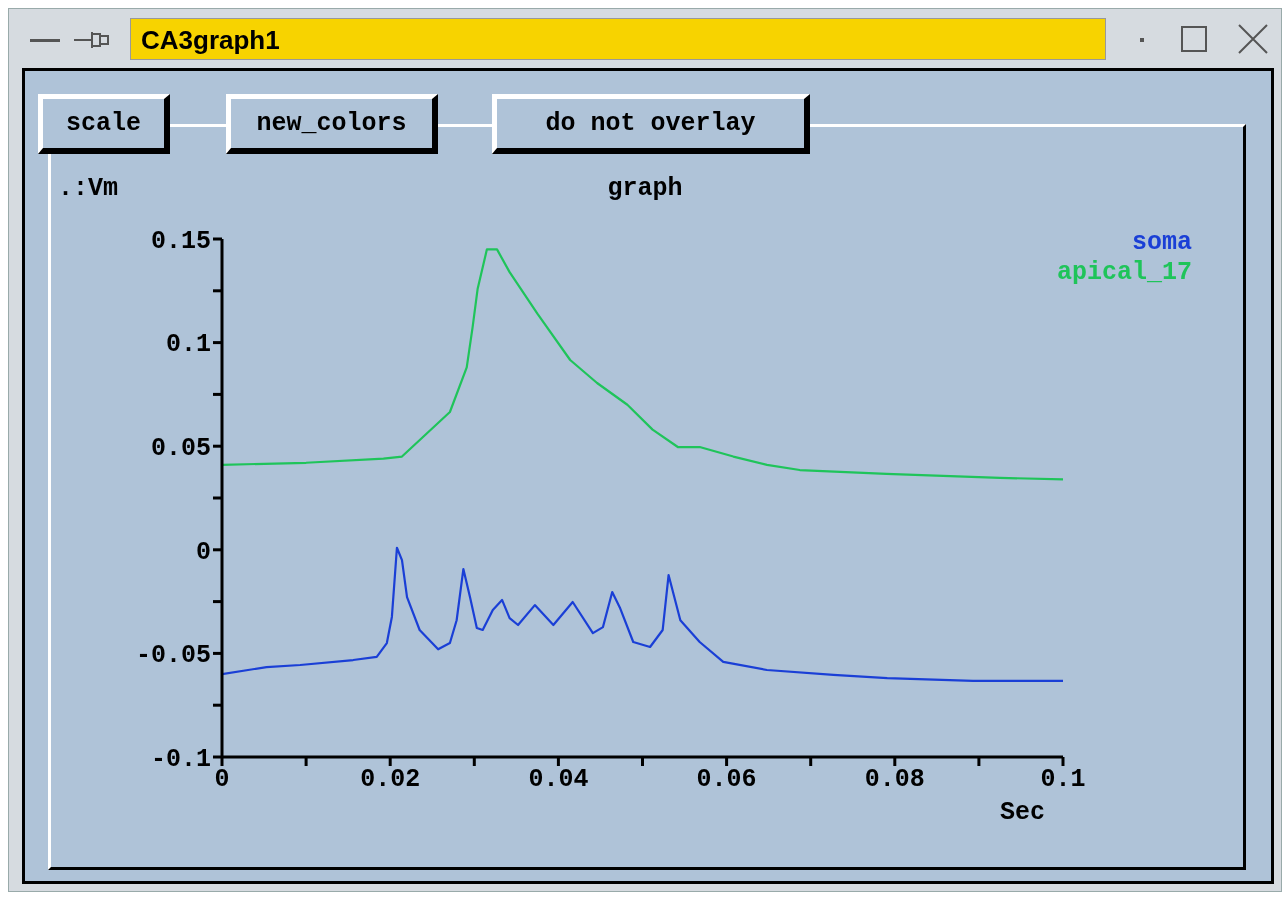 This screenshot has width=1287, height=898. I want to click on y-axis-title: .:Vm, so click(88, 188).